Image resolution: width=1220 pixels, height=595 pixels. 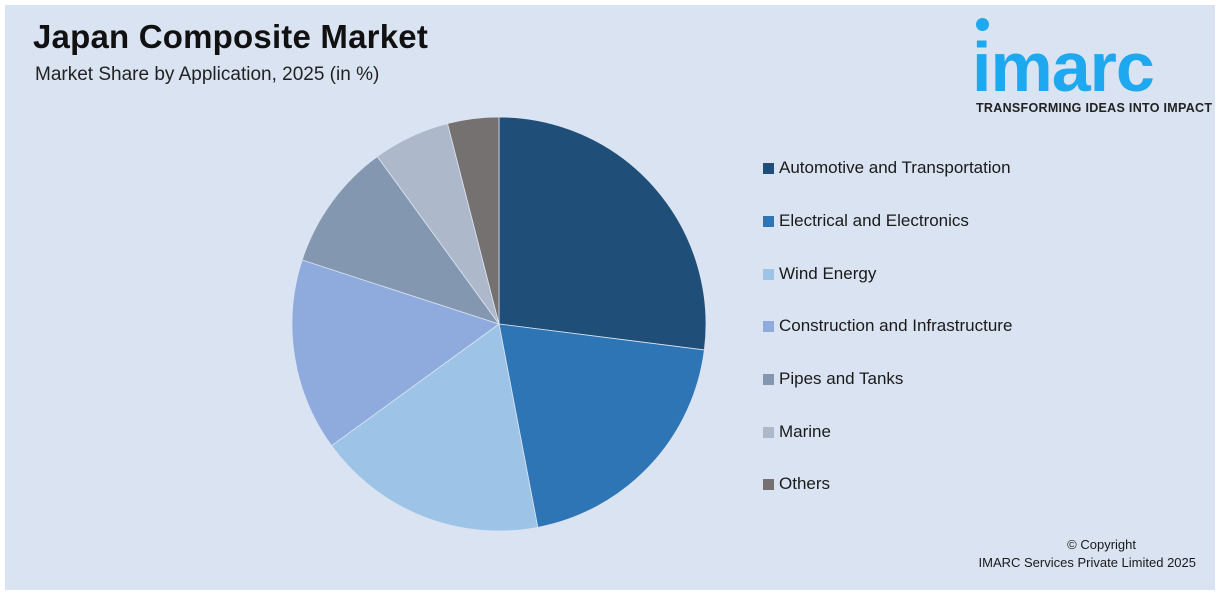 What do you see at coordinates (231, 36) in the screenshot?
I see `chart-title: Japan Composite Market` at bounding box center [231, 36].